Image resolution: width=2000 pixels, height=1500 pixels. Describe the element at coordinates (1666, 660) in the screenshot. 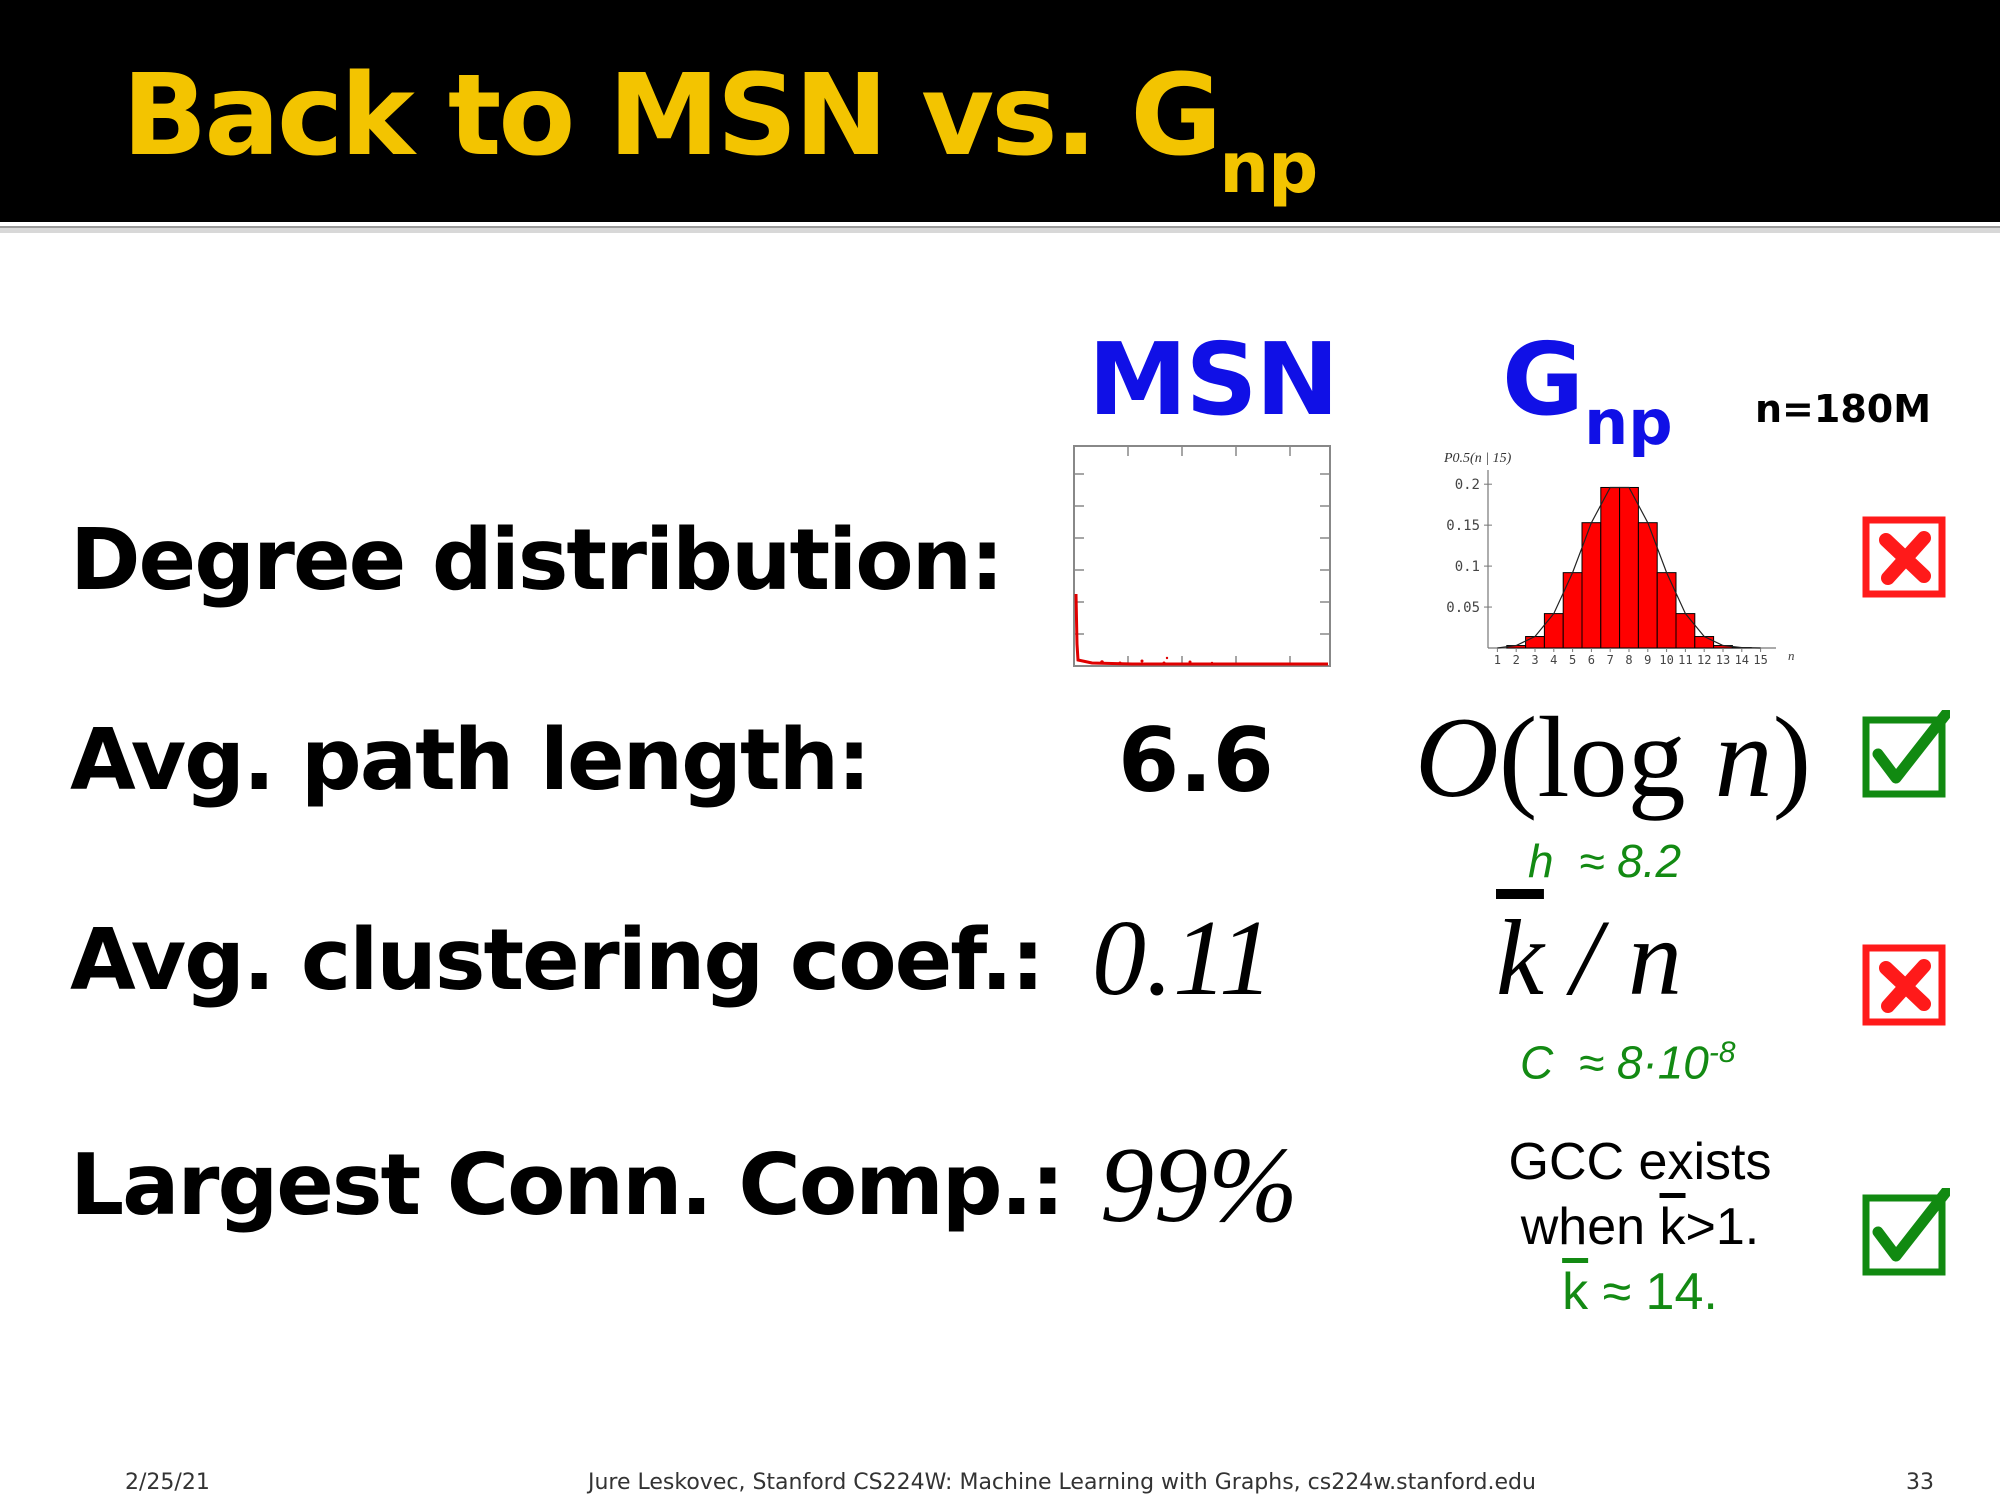

I see `hist-xtick: 10` at that location.